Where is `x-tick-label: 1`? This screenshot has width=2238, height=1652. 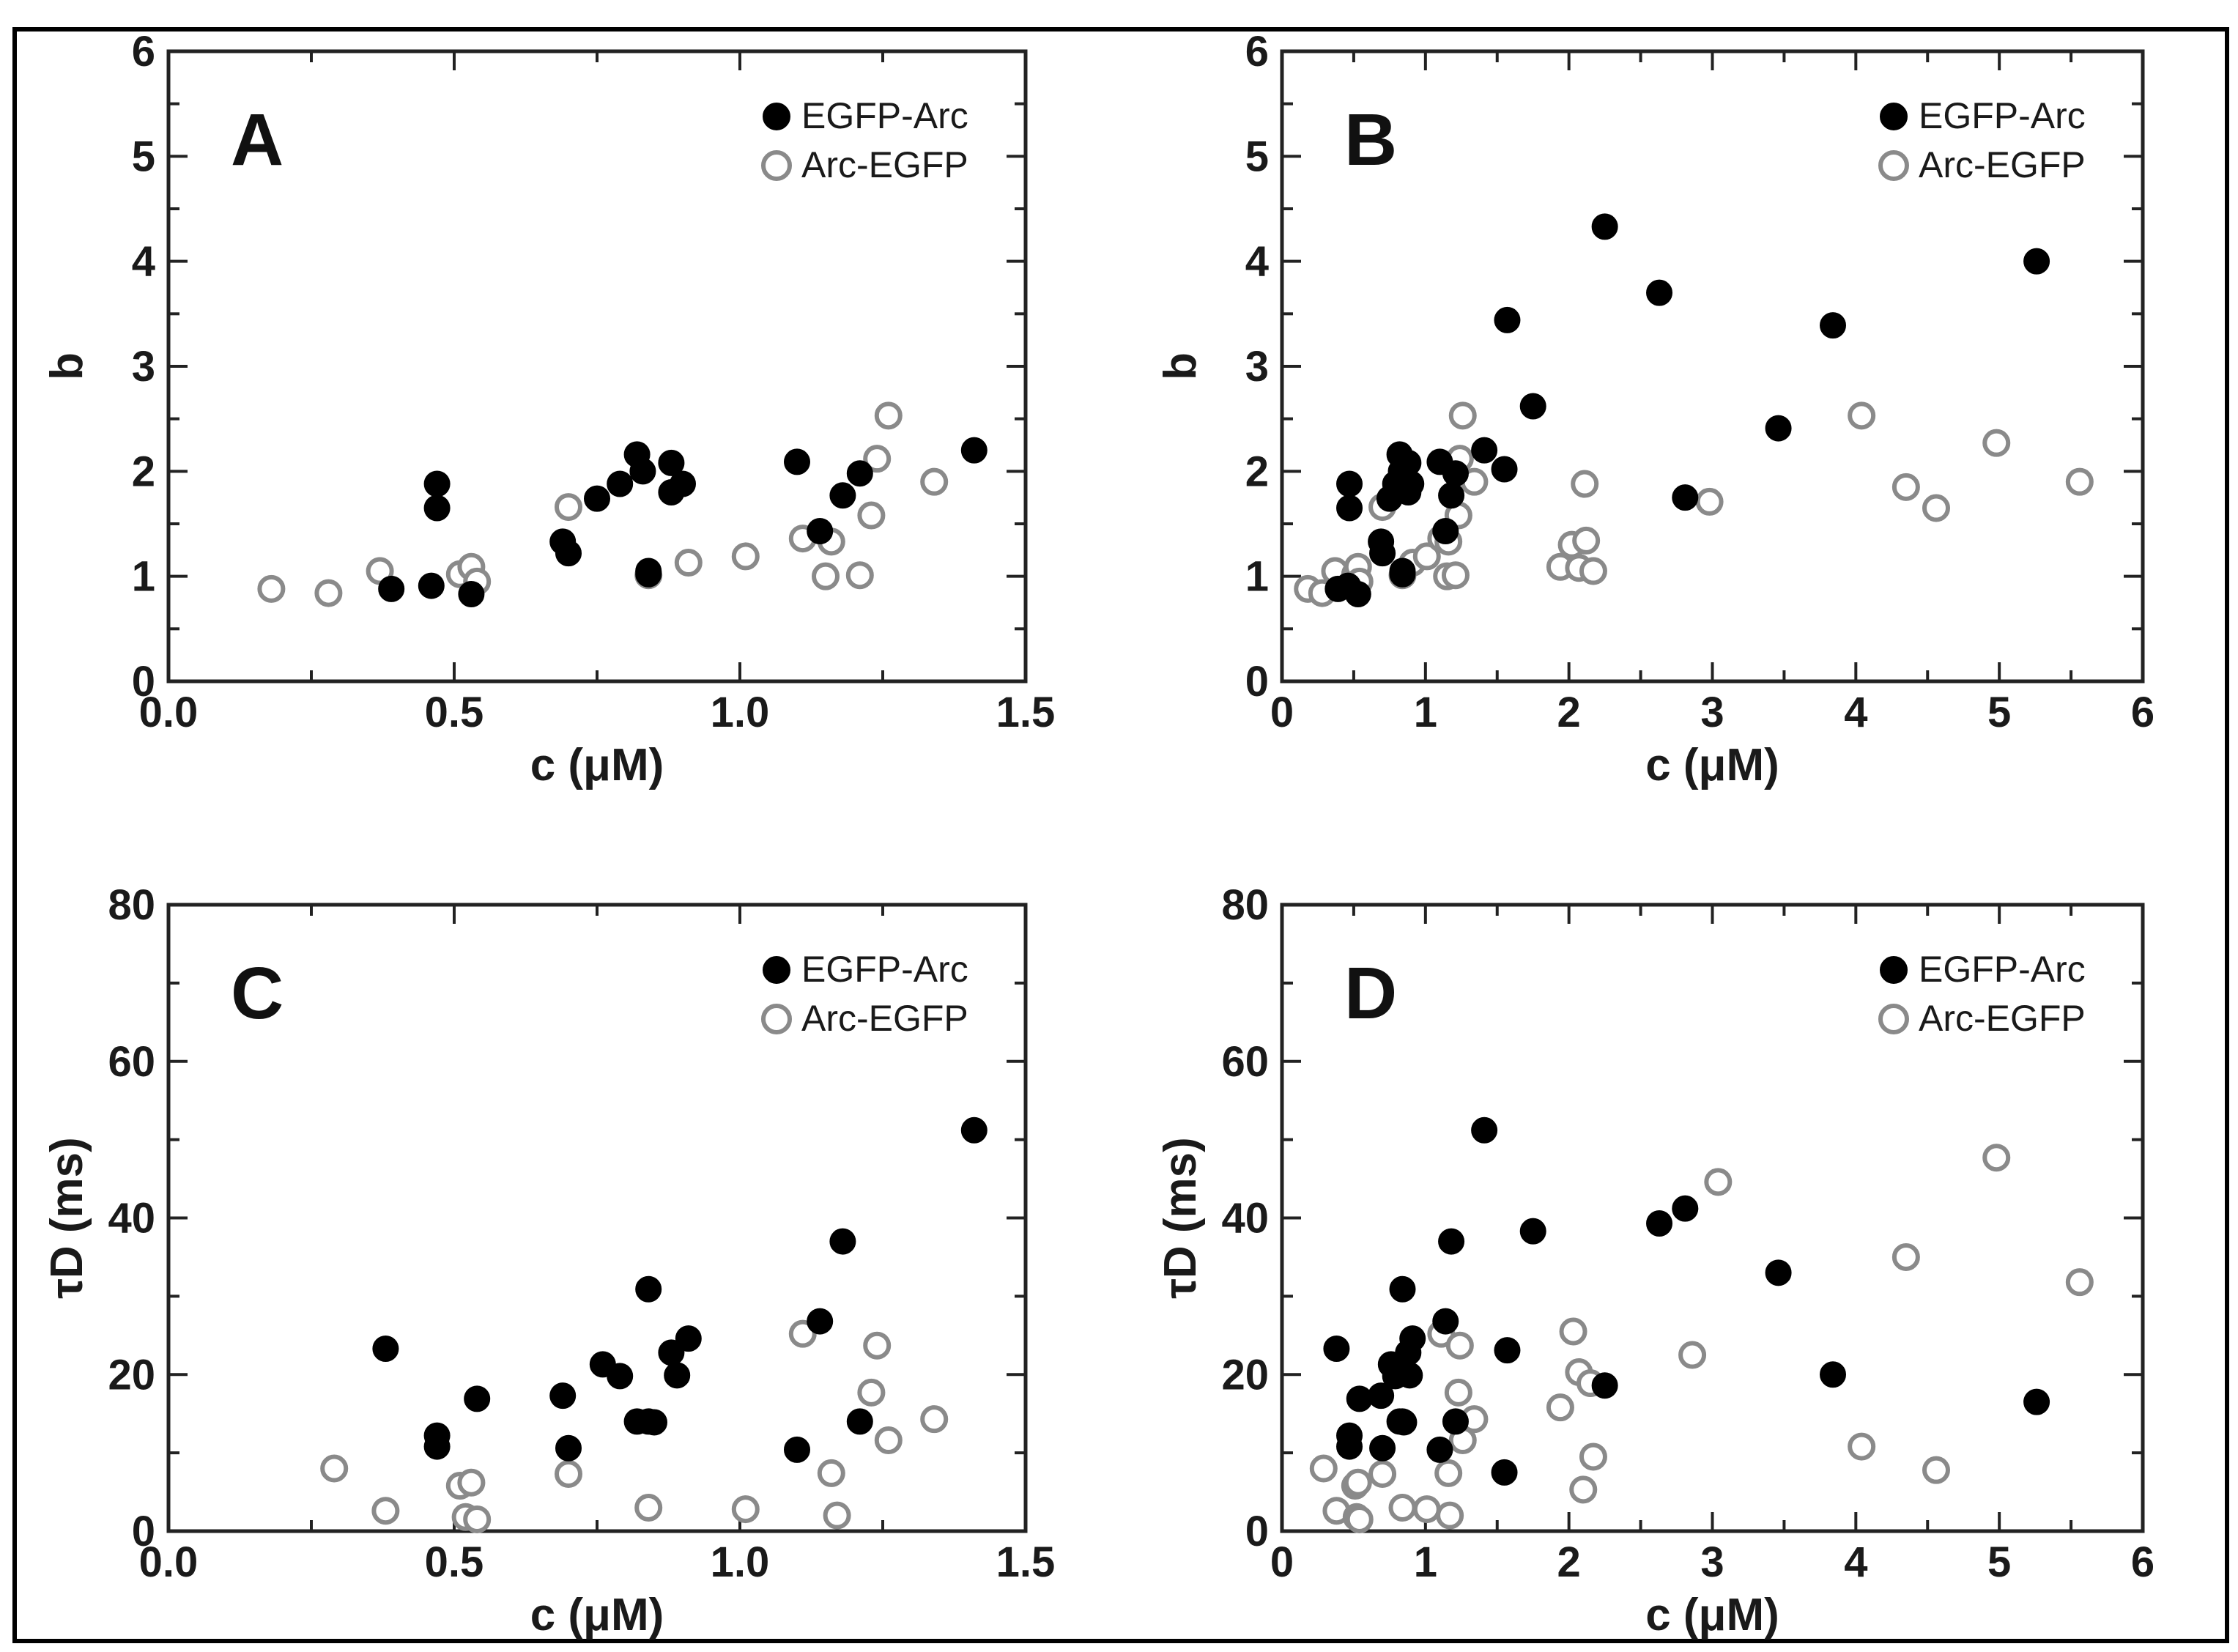
x-tick-label: 1 is located at coordinates (1425, 712).